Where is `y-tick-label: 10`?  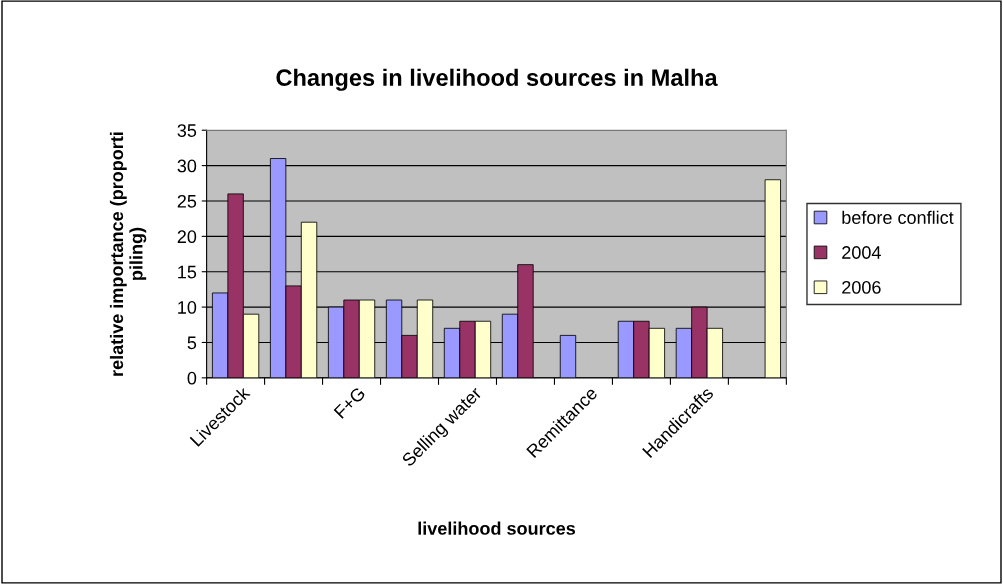 y-tick-label: 10 is located at coordinates (187, 307).